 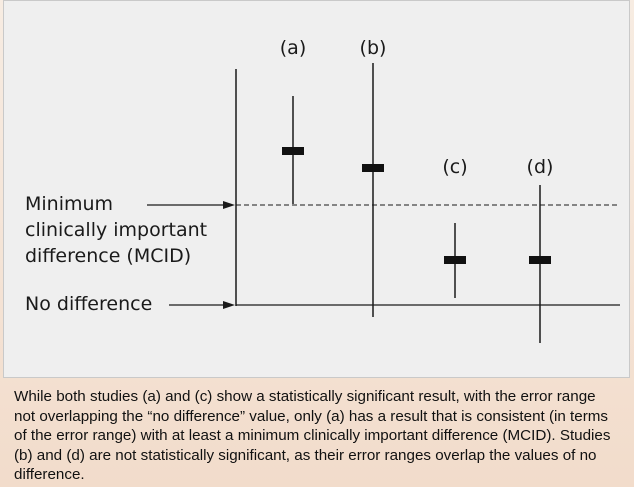 What do you see at coordinates (108, 256) in the screenshot?
I see `mcid-label-line3: difference (MCID)` at bounding box center [108, 256].